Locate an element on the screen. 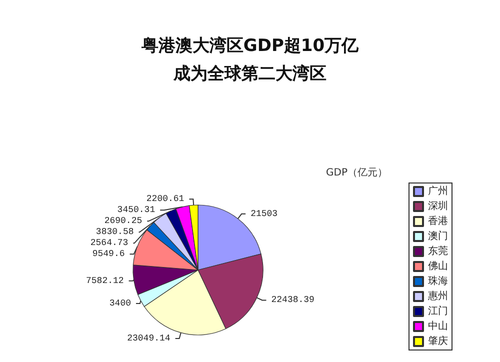 The image size is (500, 362). data-label: 21503 is located at coordinates (264, 213).